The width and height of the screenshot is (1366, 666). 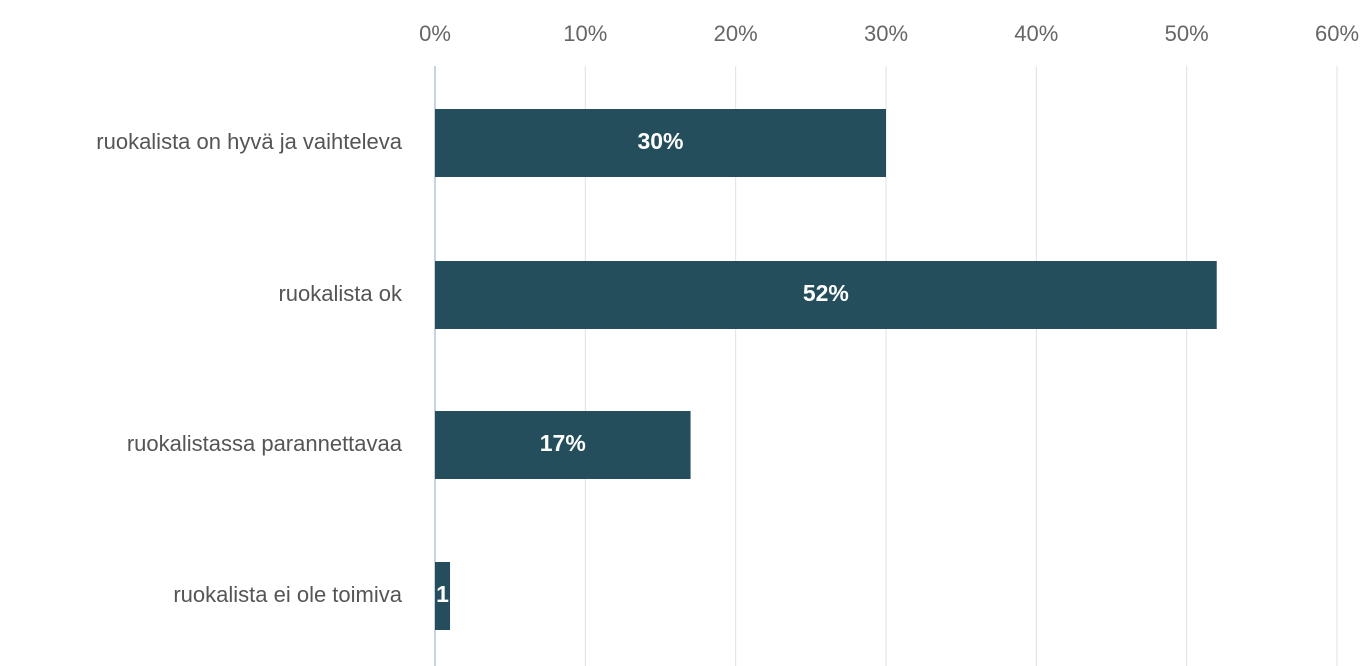 What do you see at coordinates (585, 33) in the screenshot?
I see `x-tick-label: 10%` at bounding box center [585, 33].